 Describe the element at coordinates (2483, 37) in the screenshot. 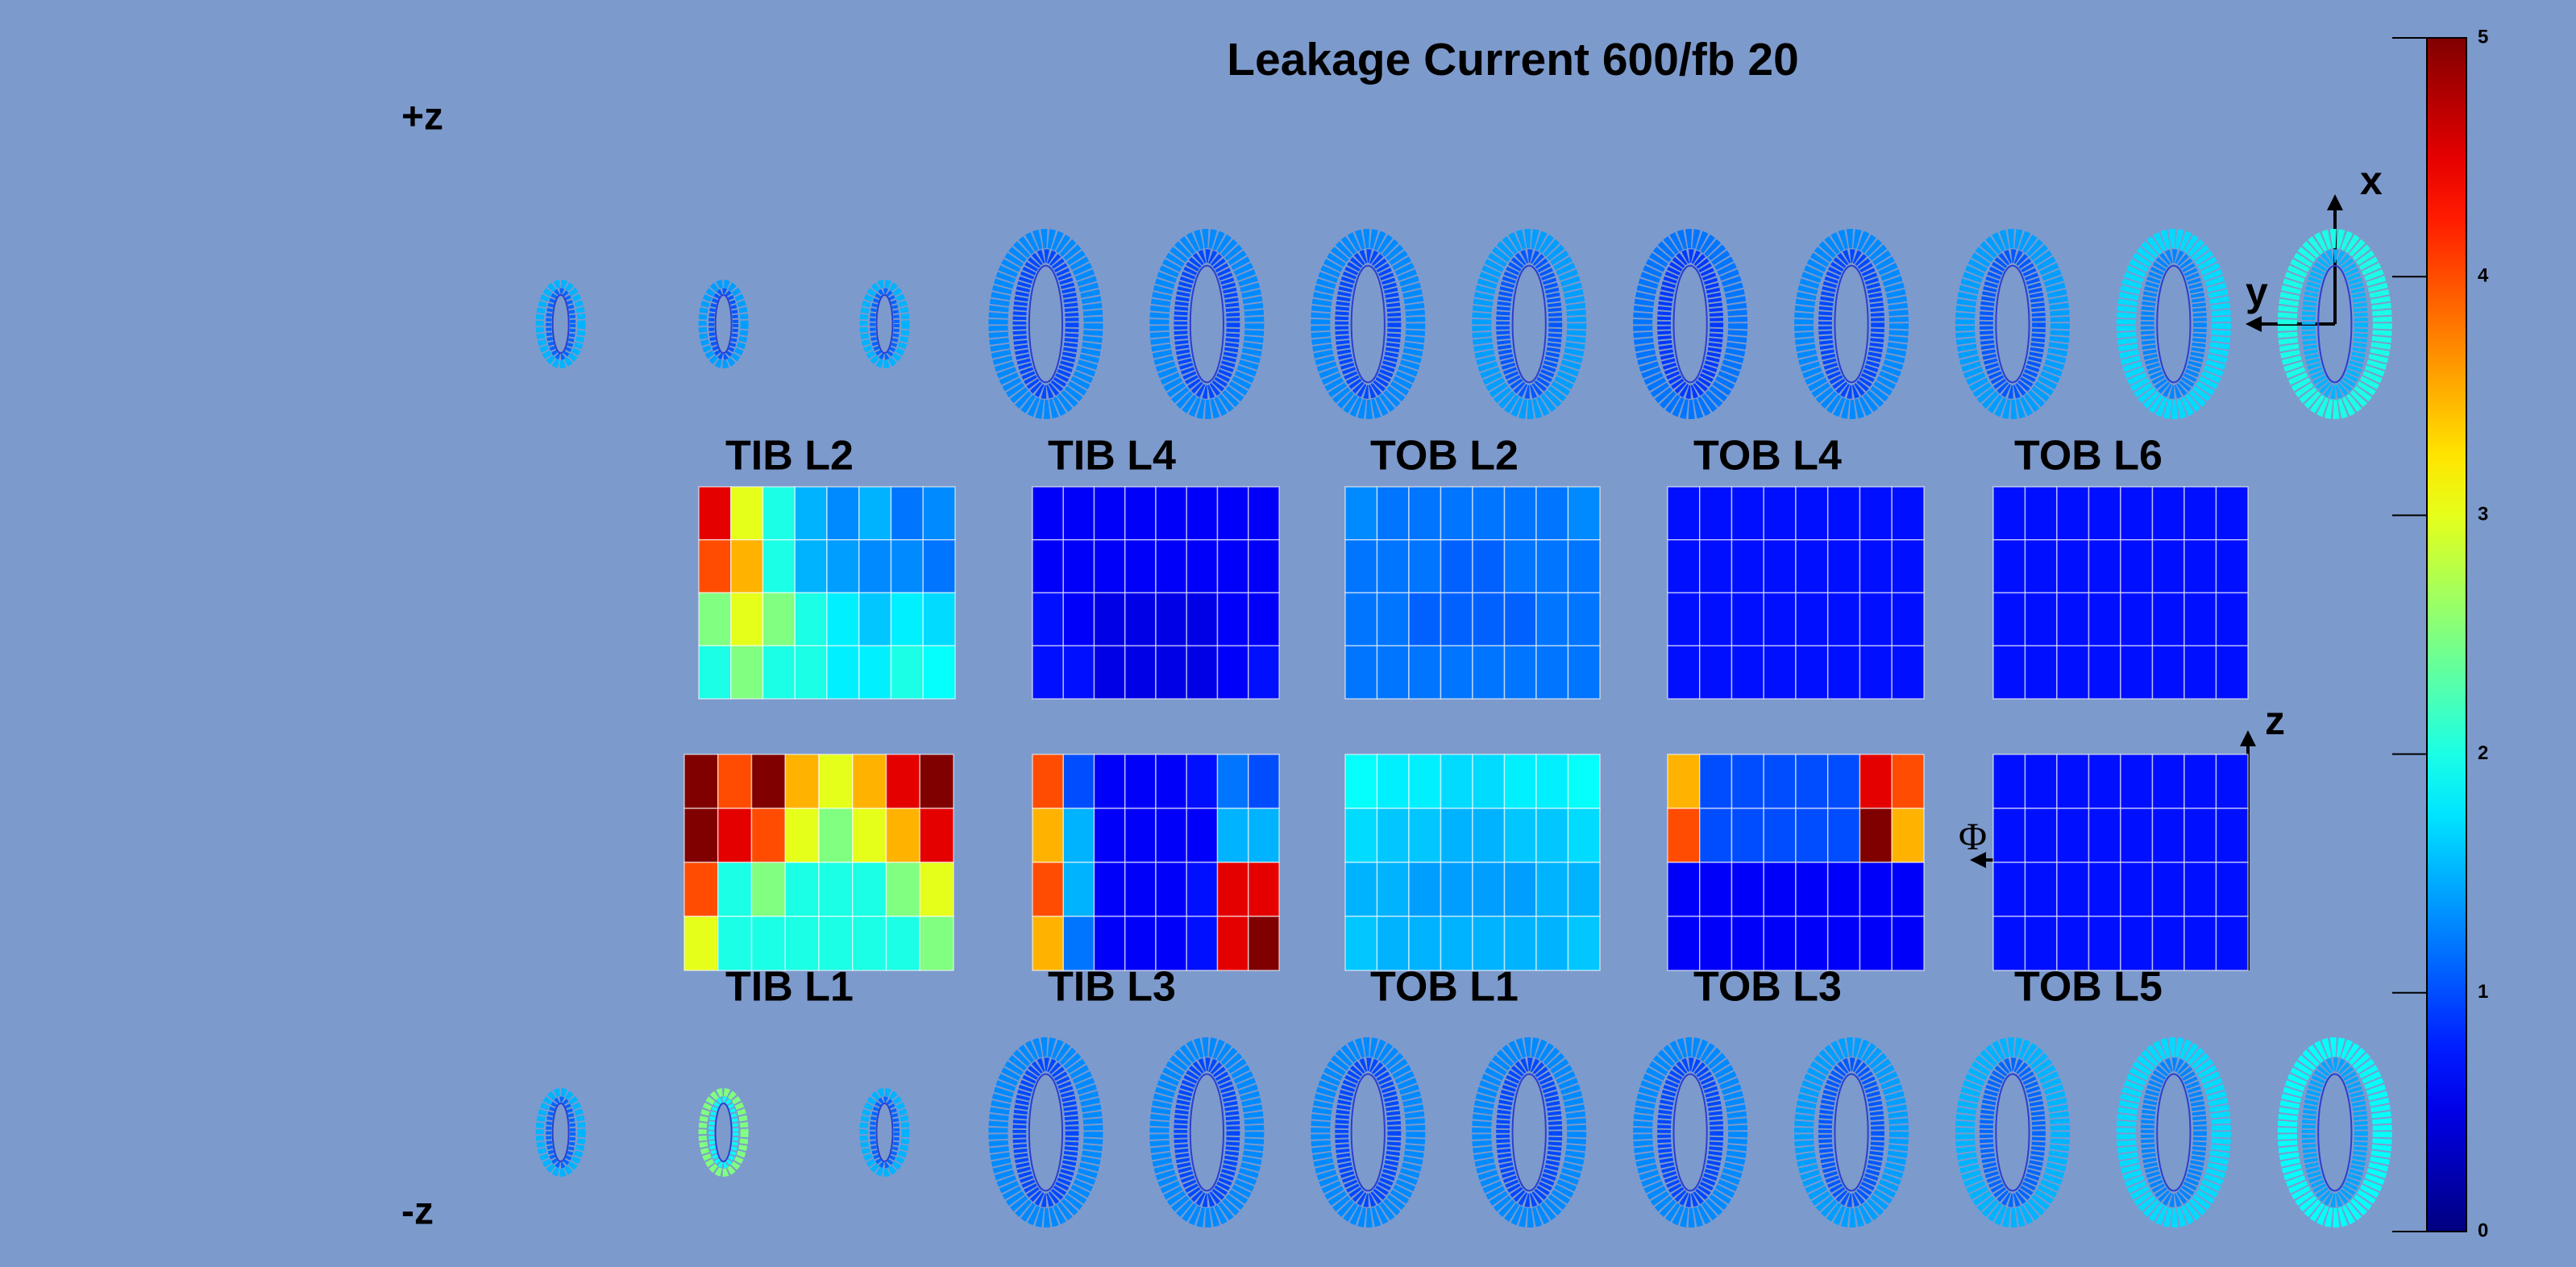

I see `colorbar-tick-label: 5` at that location.